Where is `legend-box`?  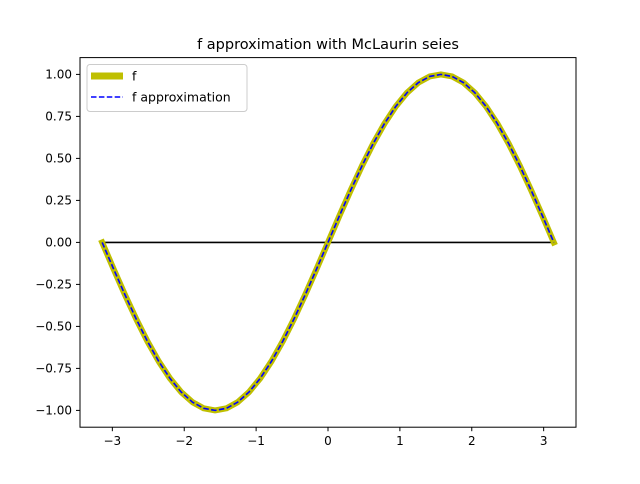 legend-box is located at coordinates (167, 88).